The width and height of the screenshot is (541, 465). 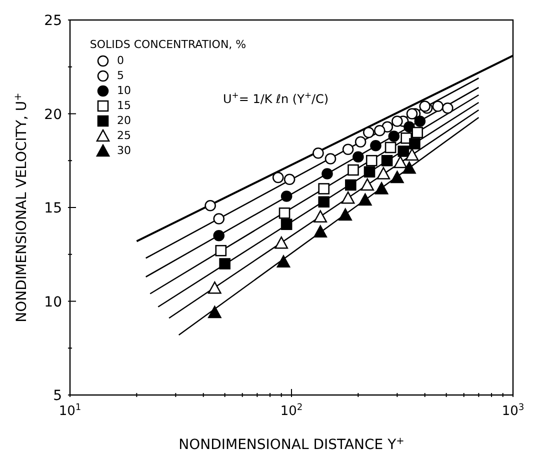 I want to click on legend-label: 0, so click(x=120, y=60).